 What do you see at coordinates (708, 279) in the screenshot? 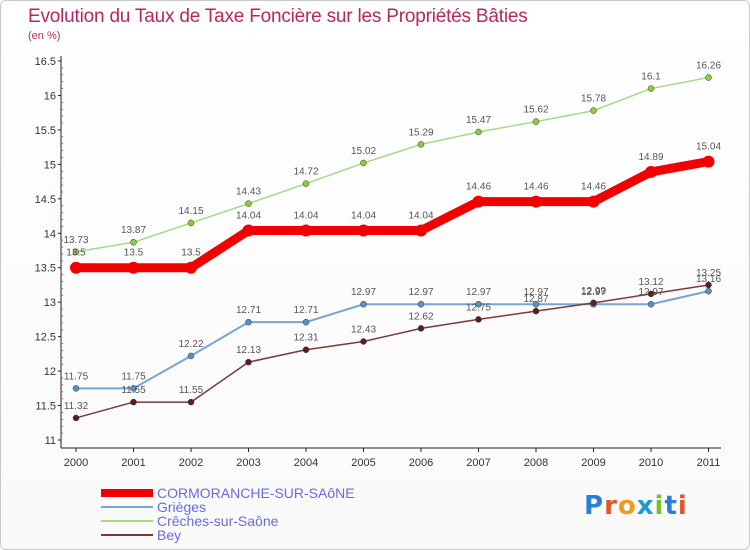
I see `data-label: 13.16` at bounding box center [708, 279].